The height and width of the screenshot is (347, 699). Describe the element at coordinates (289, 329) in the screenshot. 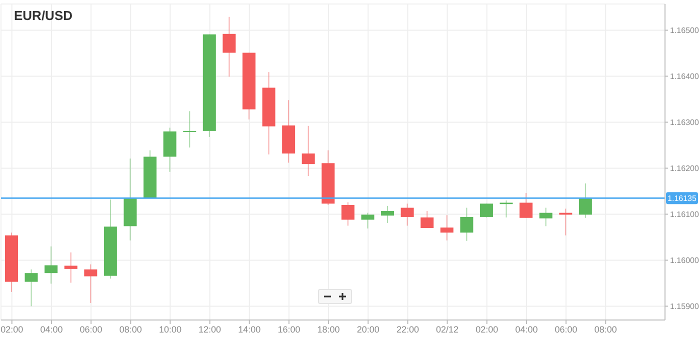

I see `x-tick-label: 16:00` at that location.